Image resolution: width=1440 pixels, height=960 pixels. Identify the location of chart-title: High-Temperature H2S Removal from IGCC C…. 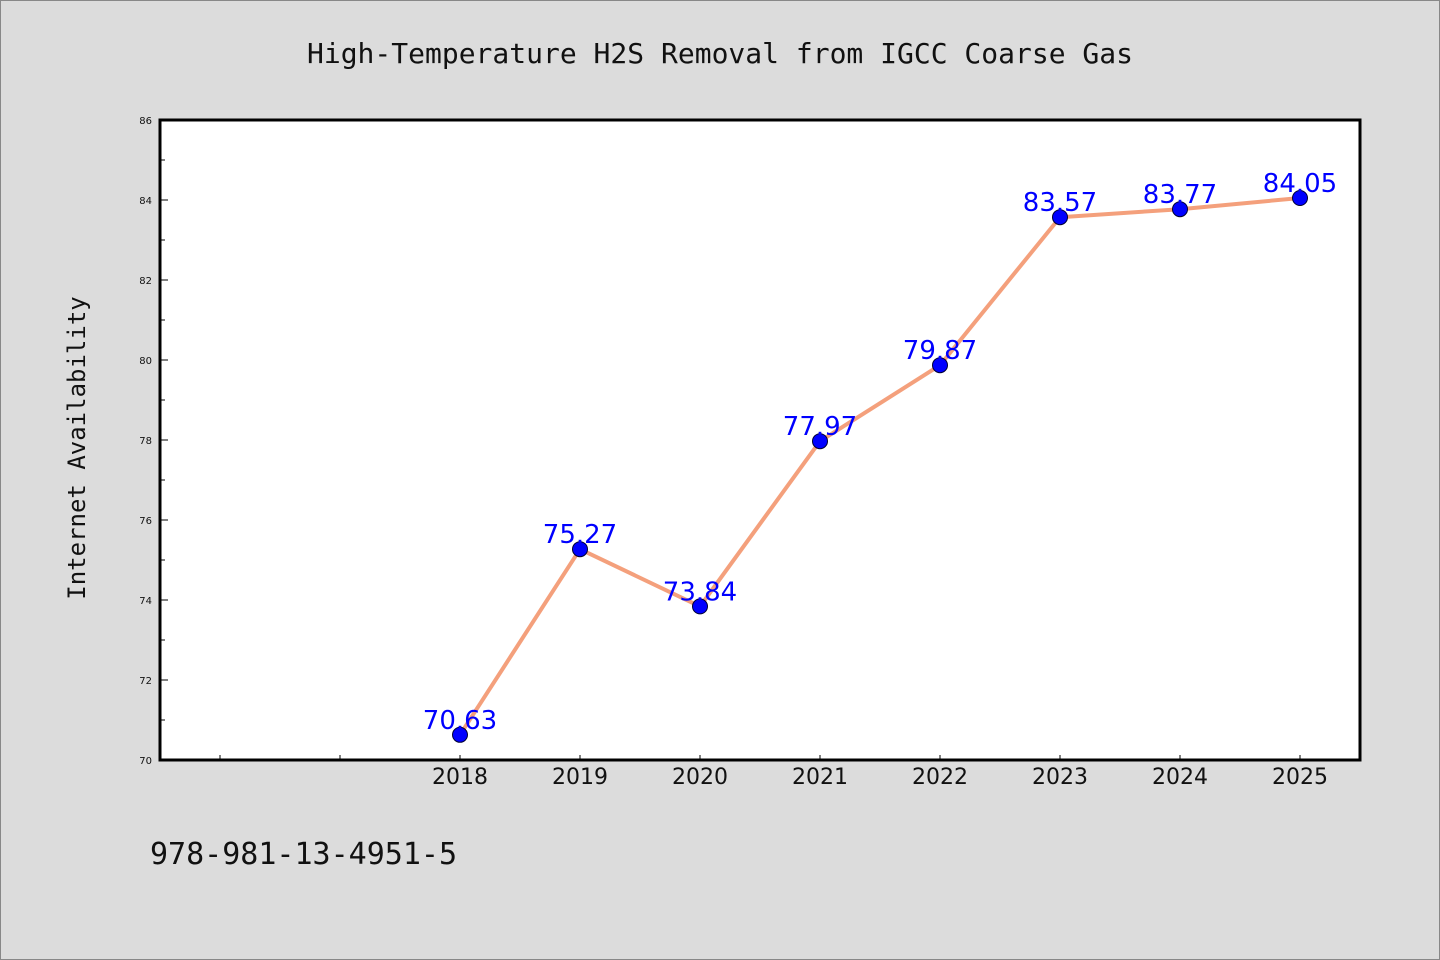
(720, 53).